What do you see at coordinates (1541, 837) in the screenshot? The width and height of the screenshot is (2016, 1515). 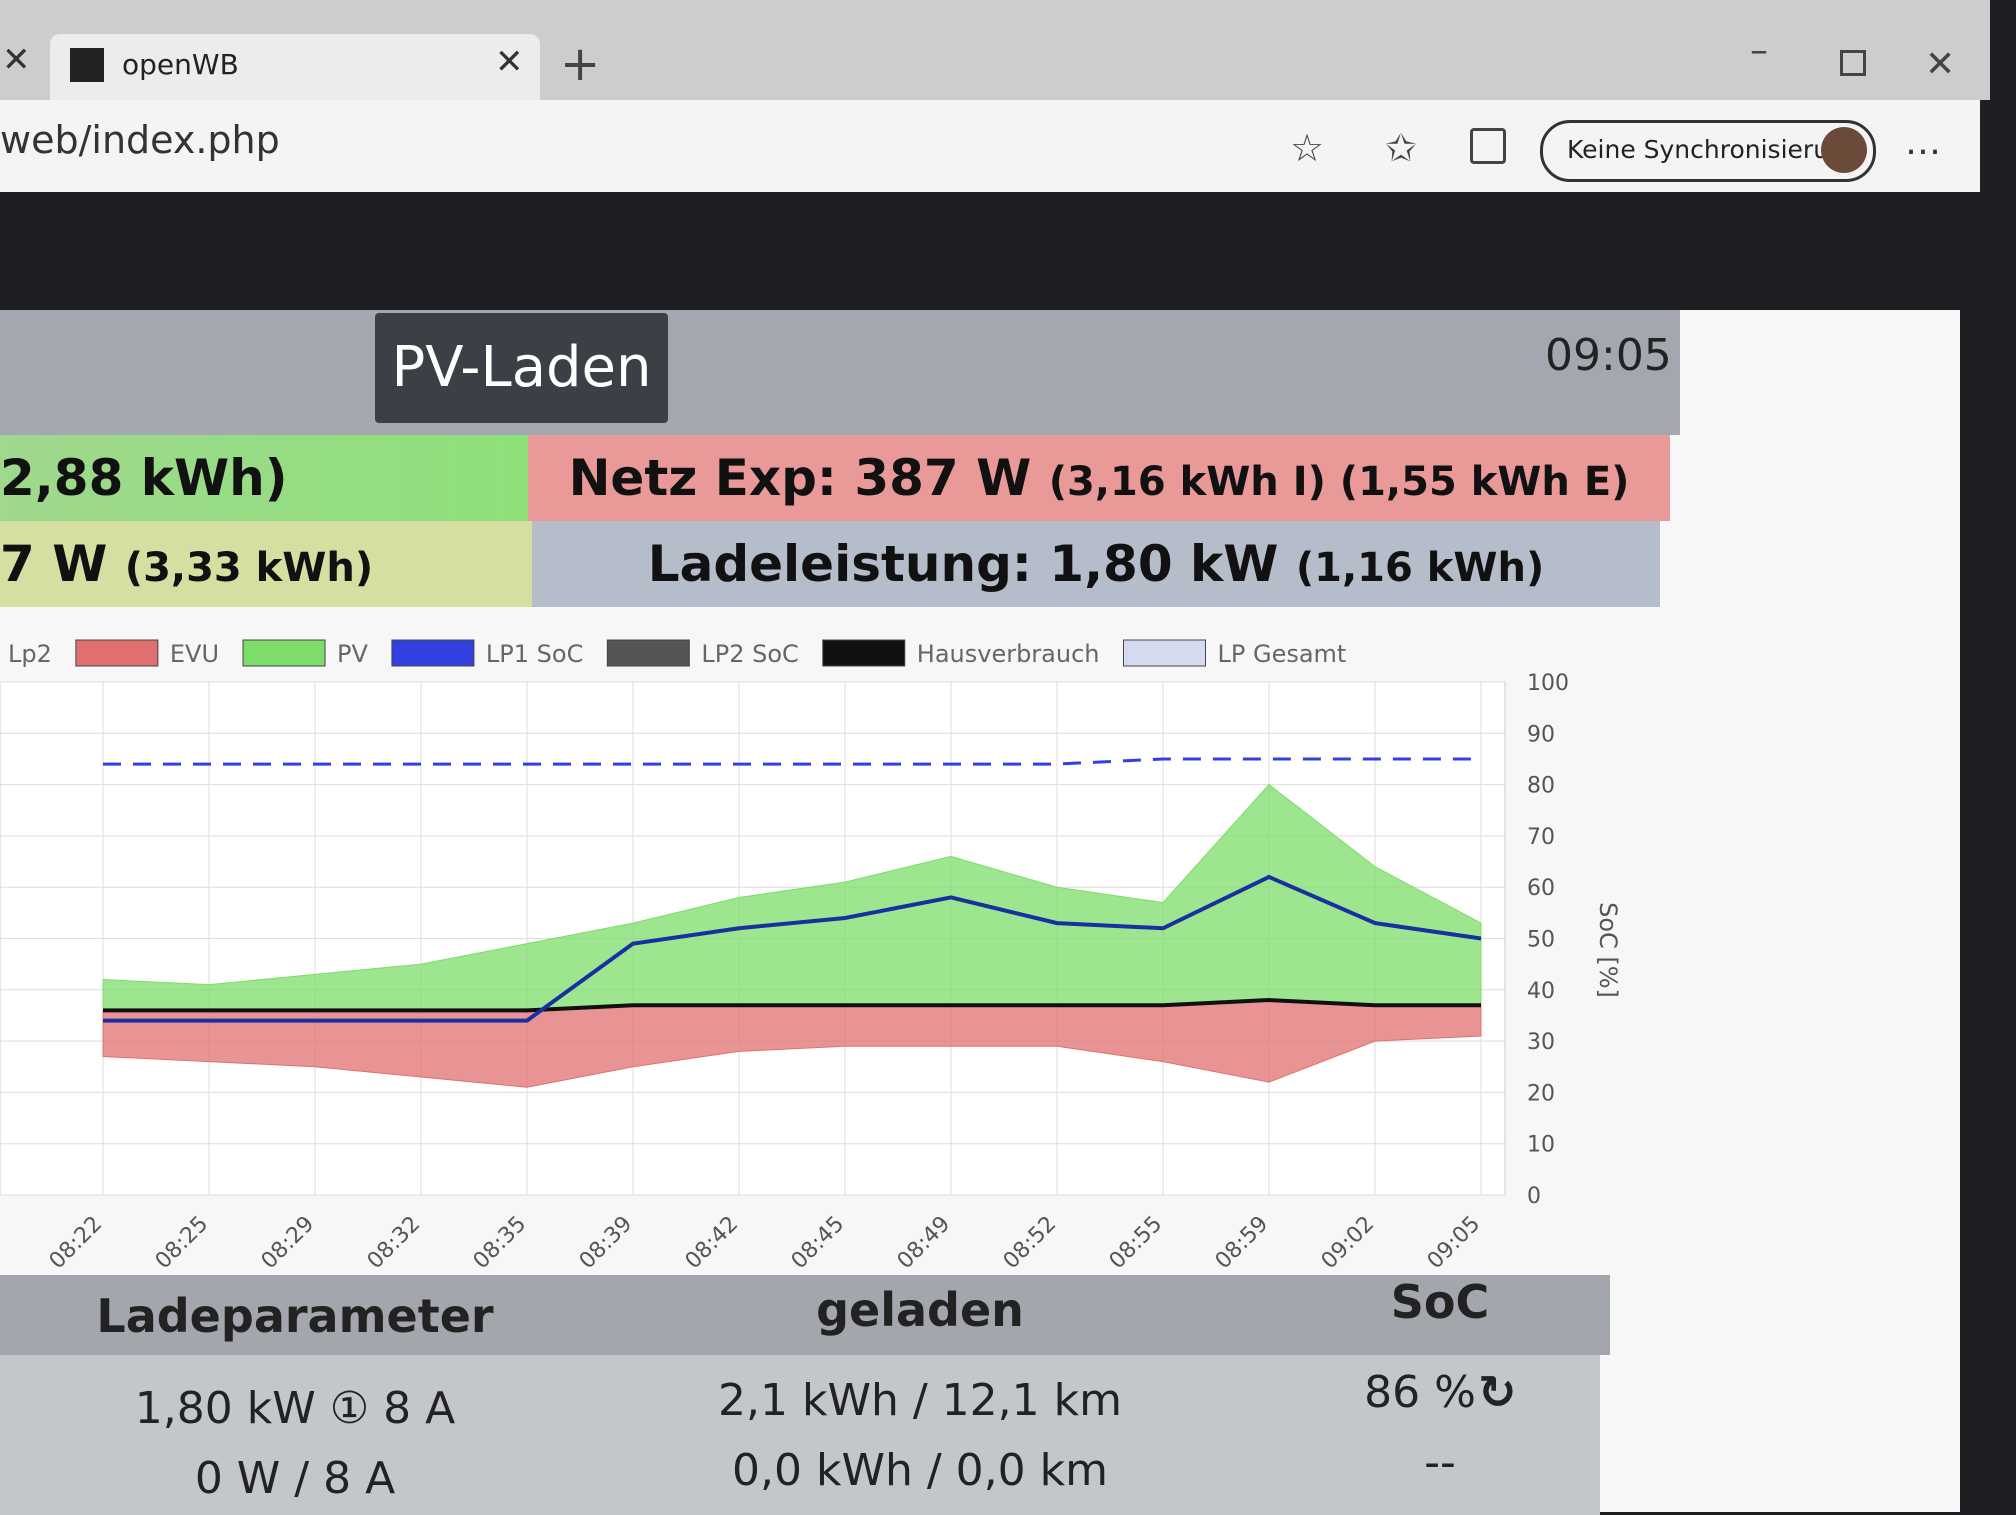 I see `y2-tick-label: 70` at bounding box center [1541, 837].